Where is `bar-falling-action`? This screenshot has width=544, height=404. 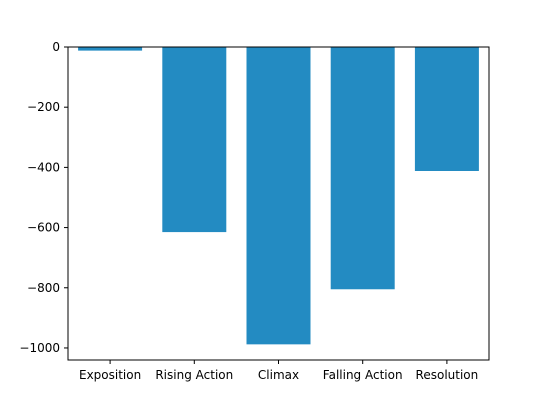
bar-falling-action is located at coordinates (362, 168).